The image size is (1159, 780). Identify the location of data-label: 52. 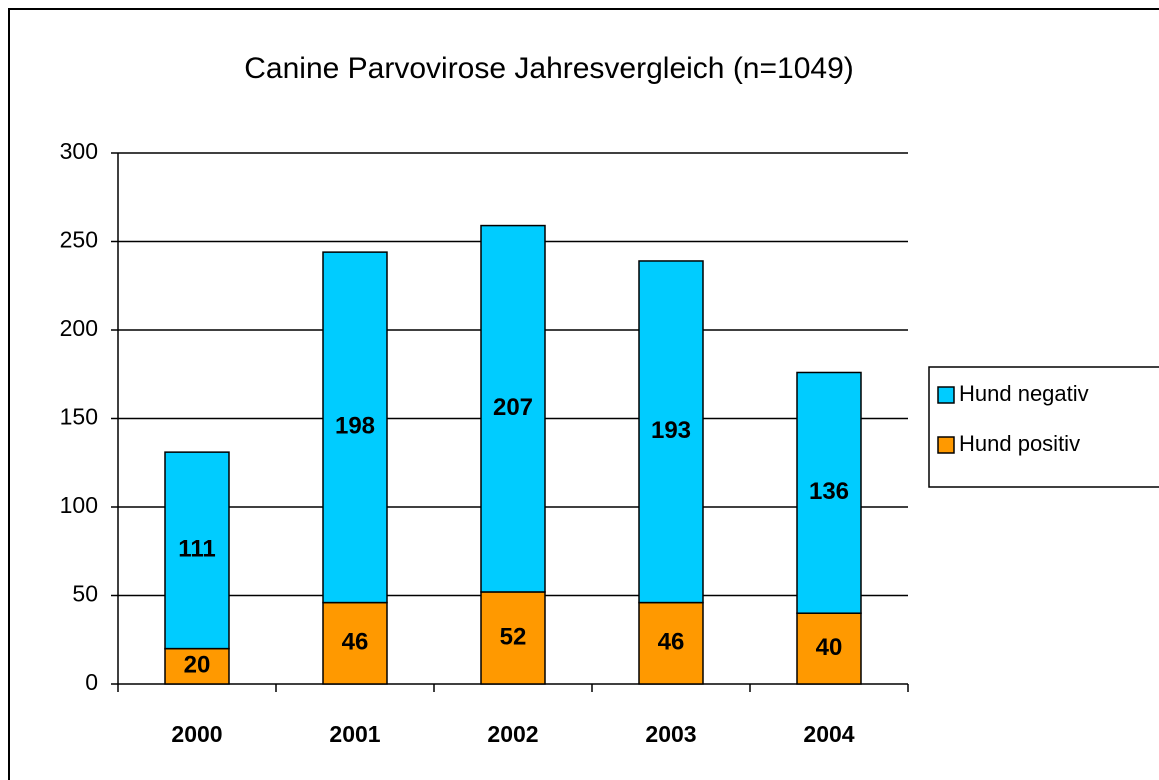
(513, 636).